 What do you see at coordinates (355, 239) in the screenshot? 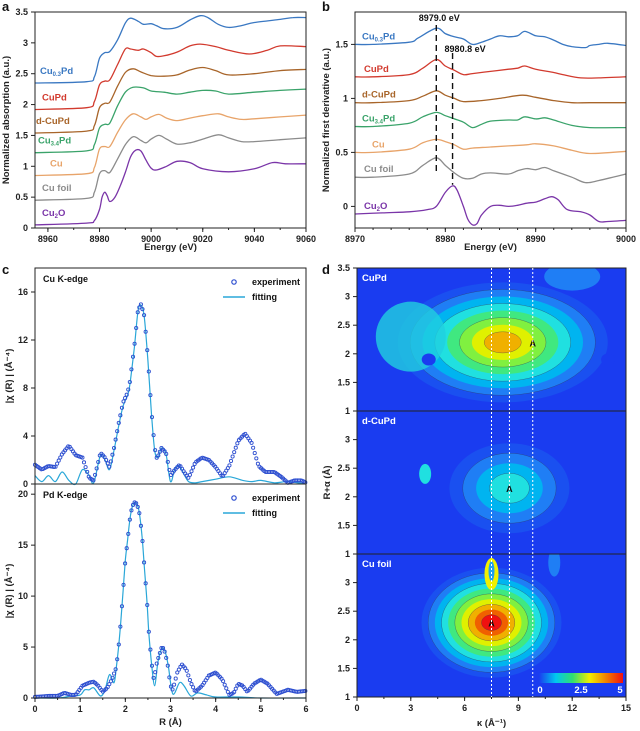
I see `x-tick-label: 8970` at bounding box center [355, 239].